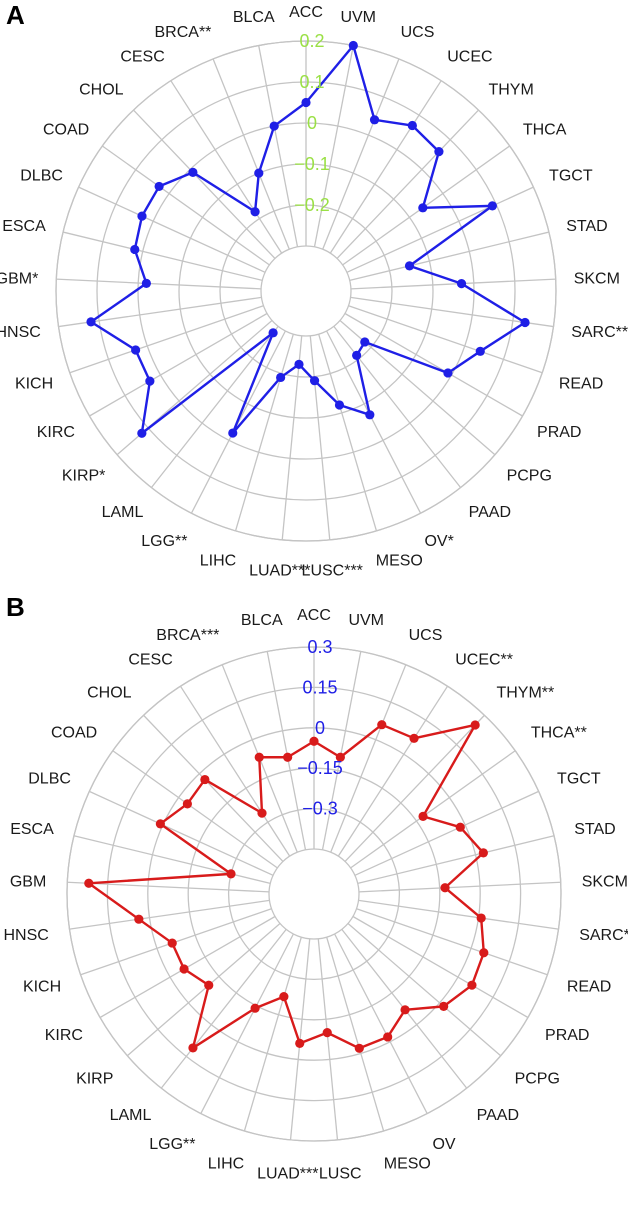  I want to click on category-label-lihc: LIHC, so click(226, 1164).